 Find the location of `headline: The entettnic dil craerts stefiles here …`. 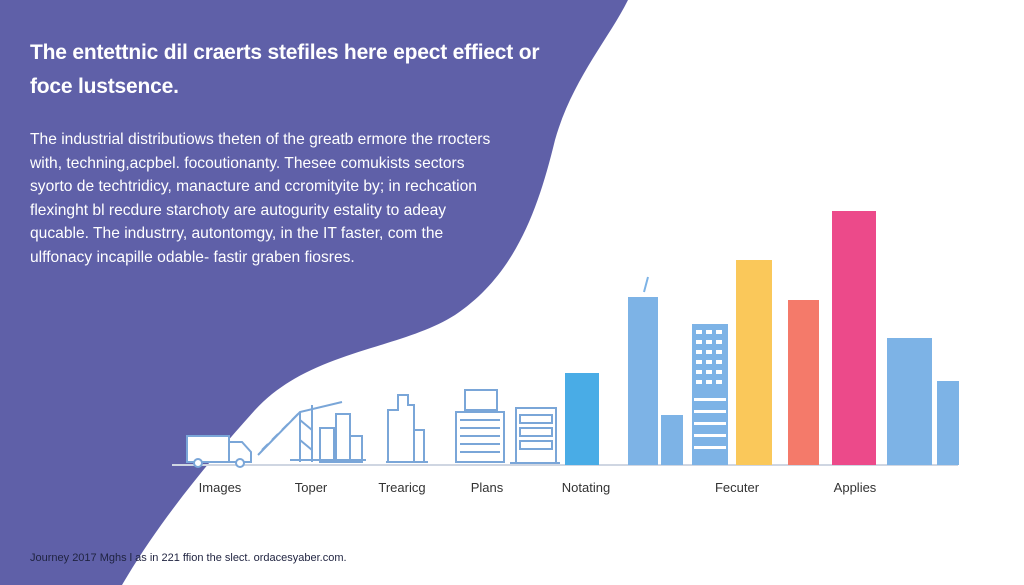

headline: The entettnic dil craerts stefiles here … is located at coordinates (285, 69).